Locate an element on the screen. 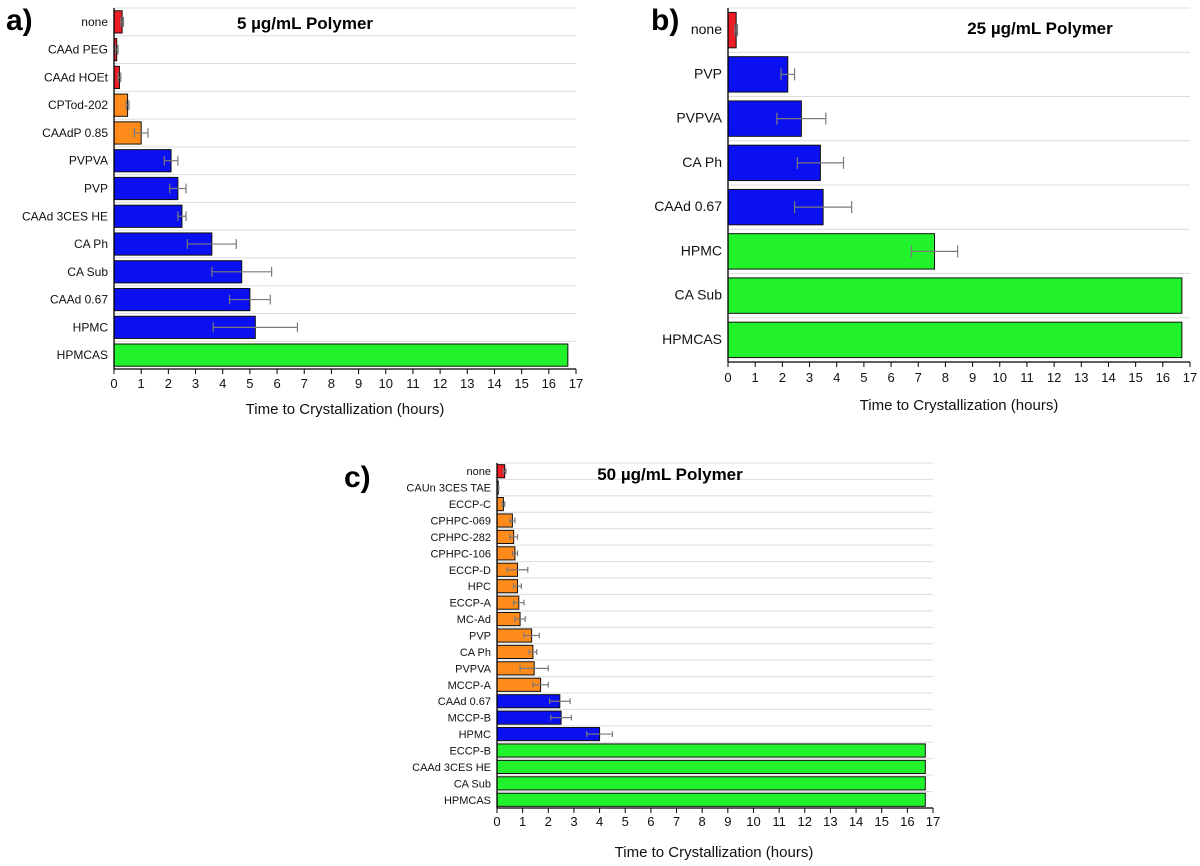 Image resolution: width=1200 pixels, height=866 pixels. category-label: ECCP-B is located at coordinates (470, 752).